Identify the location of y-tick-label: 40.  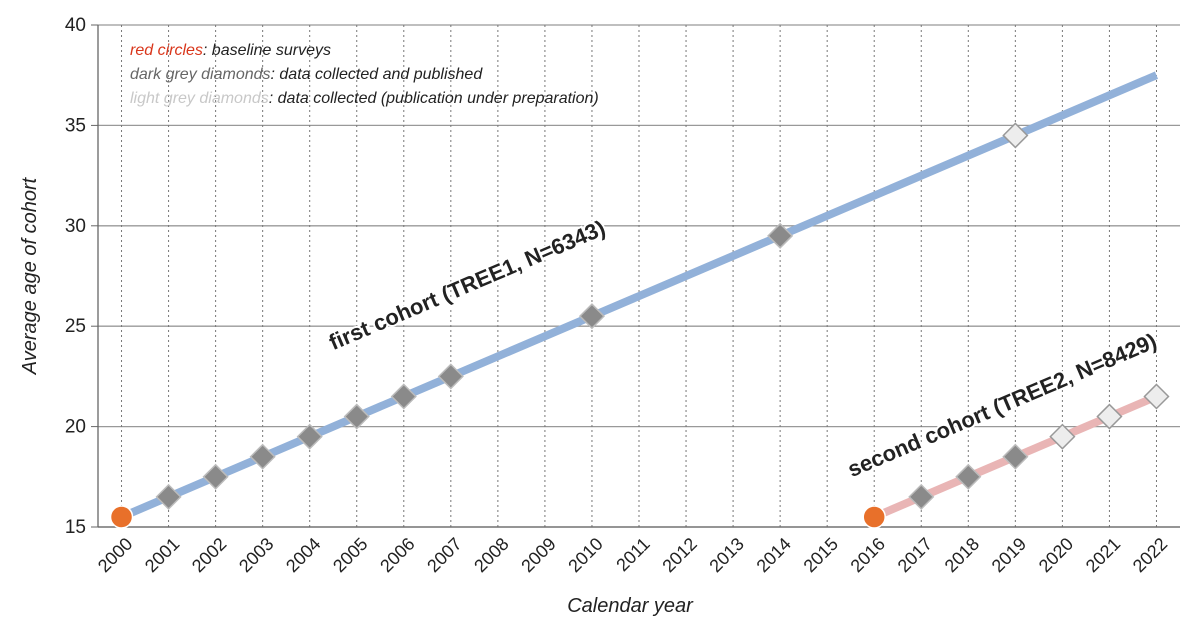
(75, 25).